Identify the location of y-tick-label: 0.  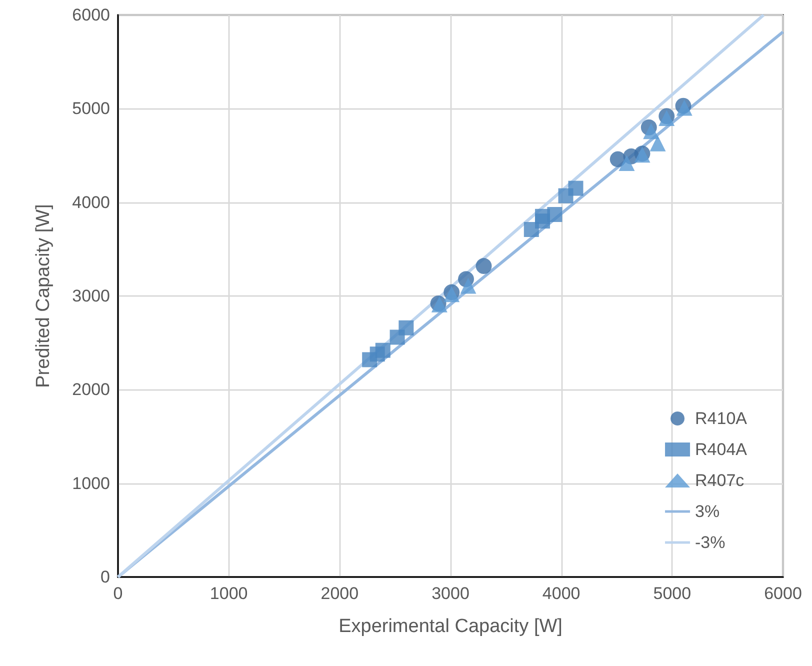
(105, 577).